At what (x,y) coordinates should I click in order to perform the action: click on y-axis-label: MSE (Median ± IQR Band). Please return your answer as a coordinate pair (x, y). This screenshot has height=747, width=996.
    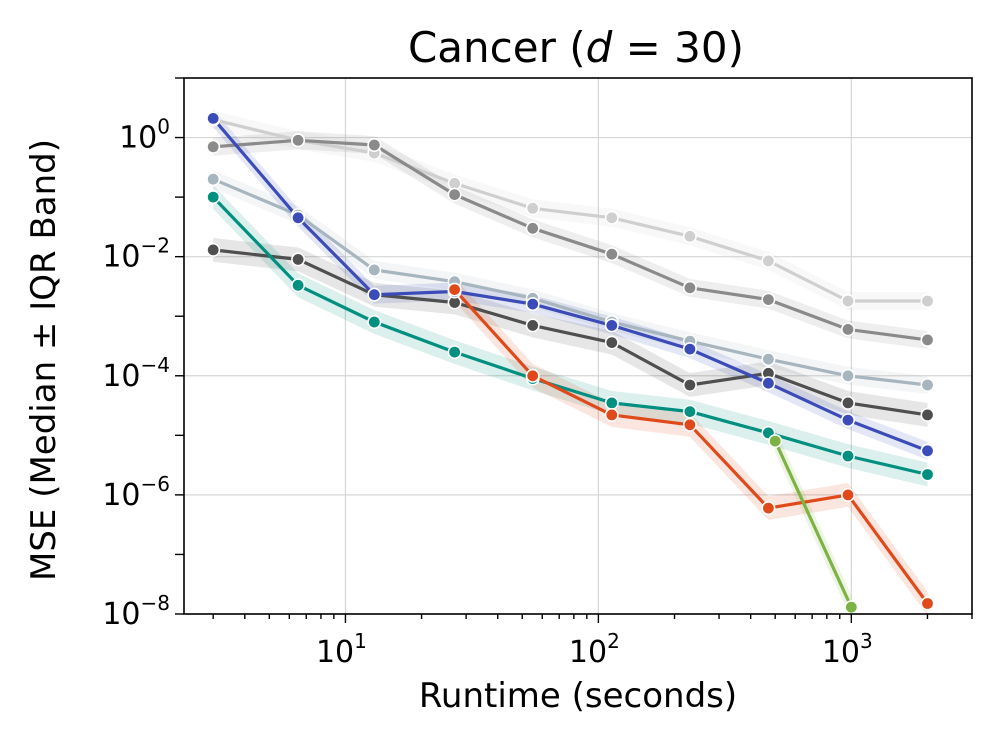
    Looking at the image, I should click on (44, 360).